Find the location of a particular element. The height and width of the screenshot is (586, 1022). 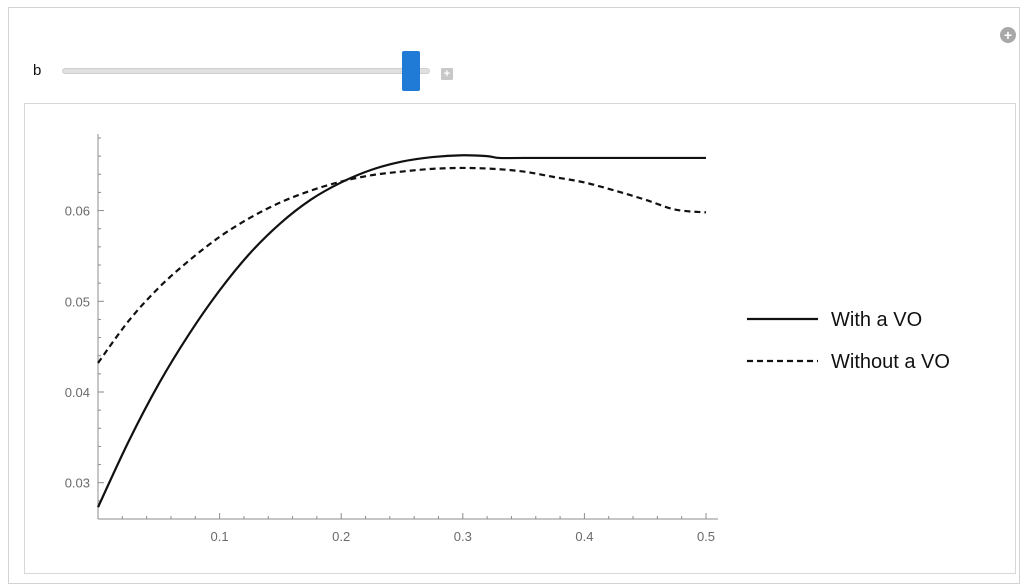

plus-square-icon: + is located at coordinates (447, 74).